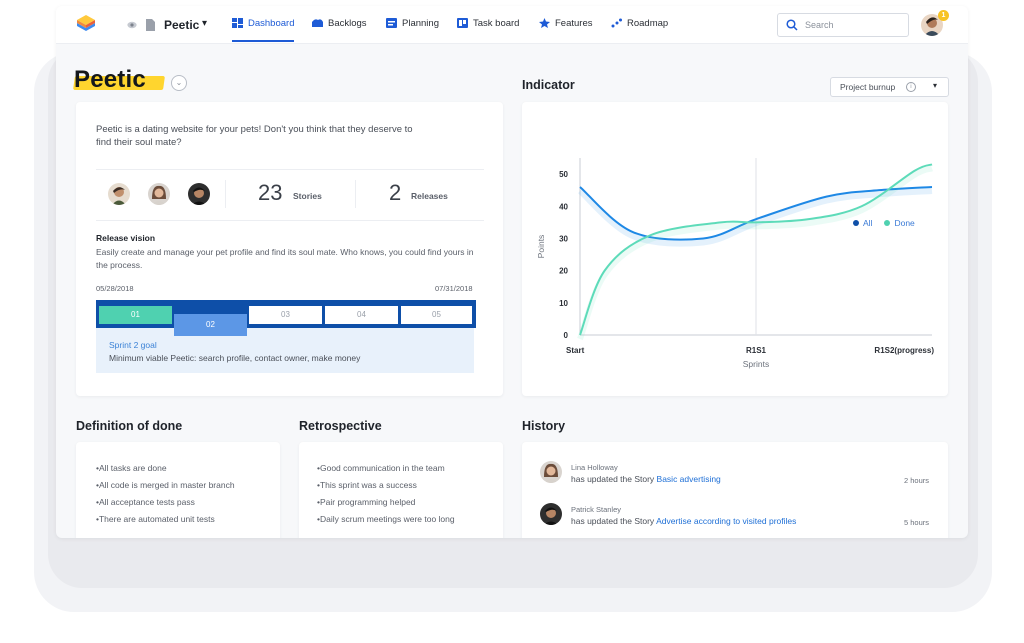  Describe the element at coordinates (462, 23) in the screenshot. I see `task-board-icon` at that location.